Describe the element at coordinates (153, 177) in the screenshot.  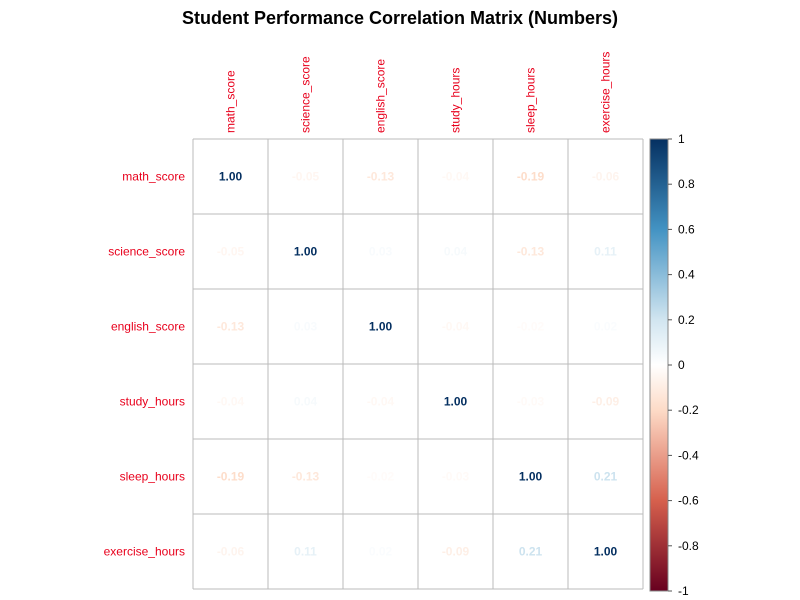
I see `row-label: math_score` at that location.